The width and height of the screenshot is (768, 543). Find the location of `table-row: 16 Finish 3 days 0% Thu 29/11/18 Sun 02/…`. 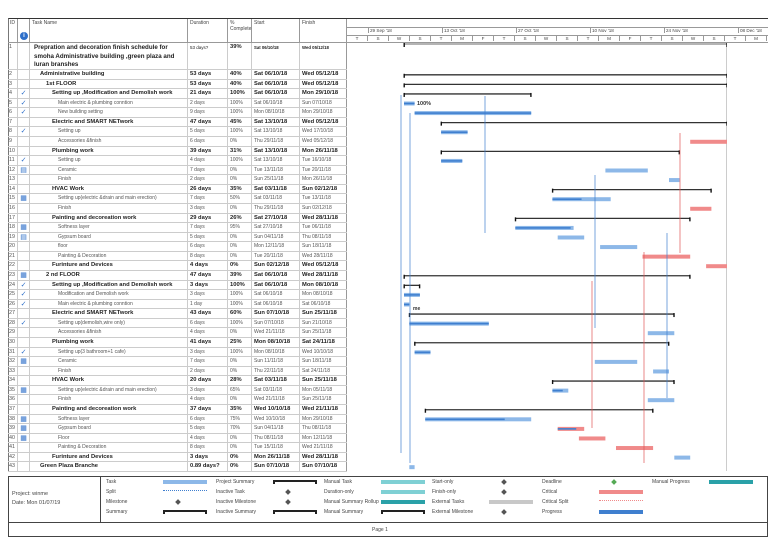

table-row: 16 Finish 3 days 0% Thu 29/11/18 Sun 02/… is located at coordinates (177, 208).